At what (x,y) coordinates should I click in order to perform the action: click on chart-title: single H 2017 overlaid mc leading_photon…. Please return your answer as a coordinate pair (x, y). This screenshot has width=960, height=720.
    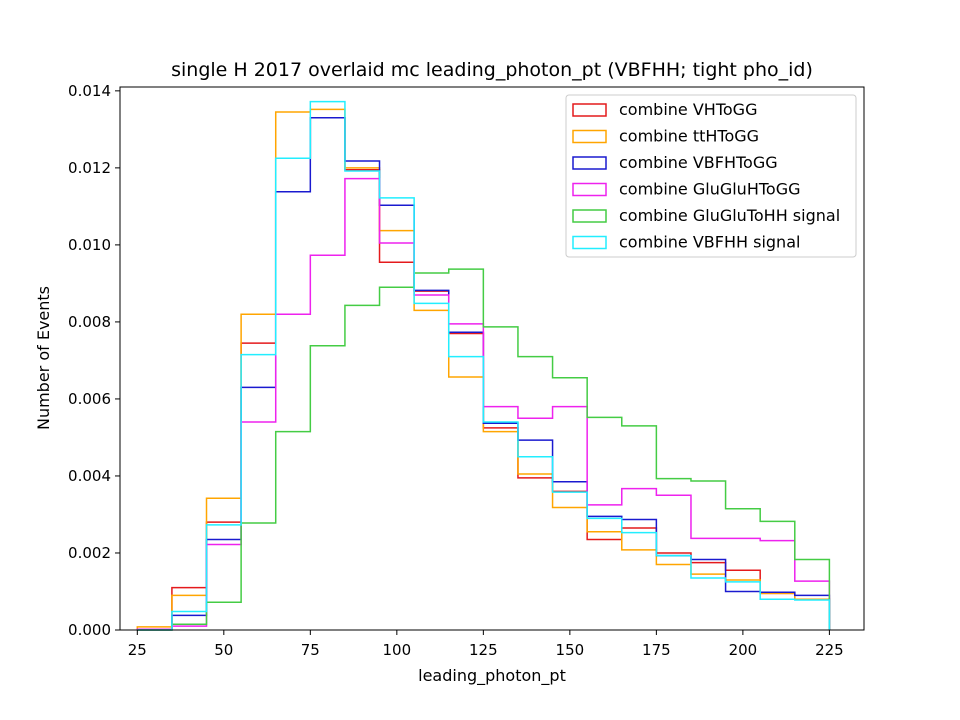
    Looking at the image, I should click on (492, 70).